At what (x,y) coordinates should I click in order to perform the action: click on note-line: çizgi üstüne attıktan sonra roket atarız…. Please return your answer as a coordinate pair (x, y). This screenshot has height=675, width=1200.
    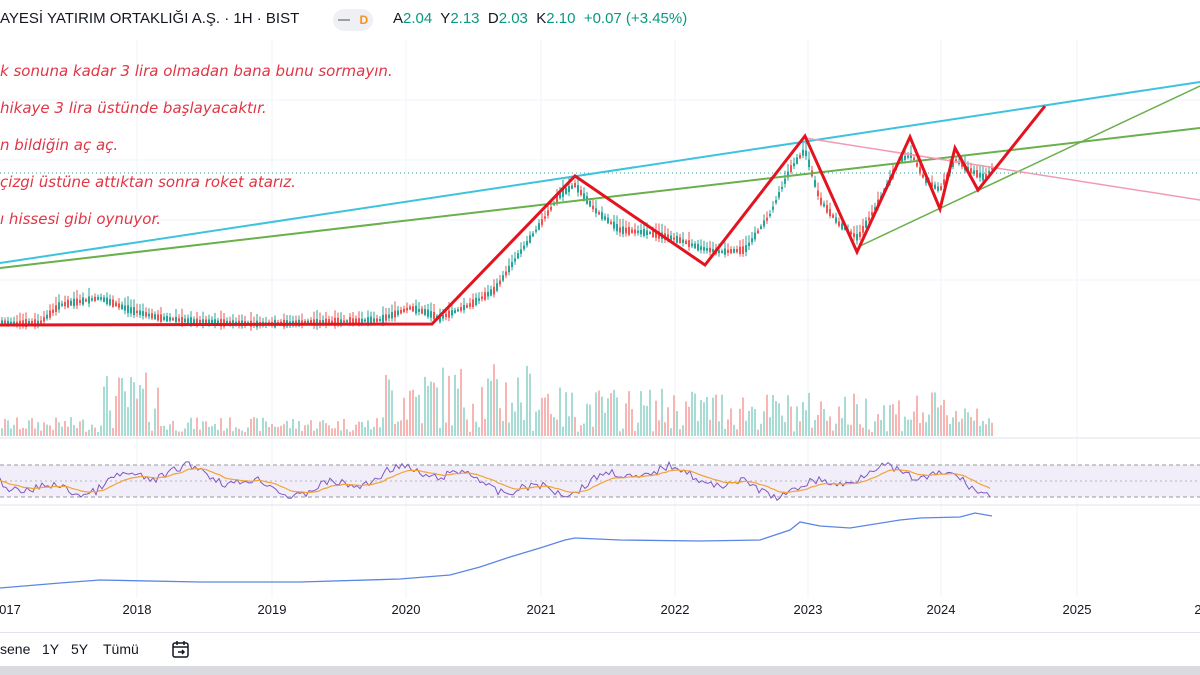
    Looking at the image, I should click on (148, 182).